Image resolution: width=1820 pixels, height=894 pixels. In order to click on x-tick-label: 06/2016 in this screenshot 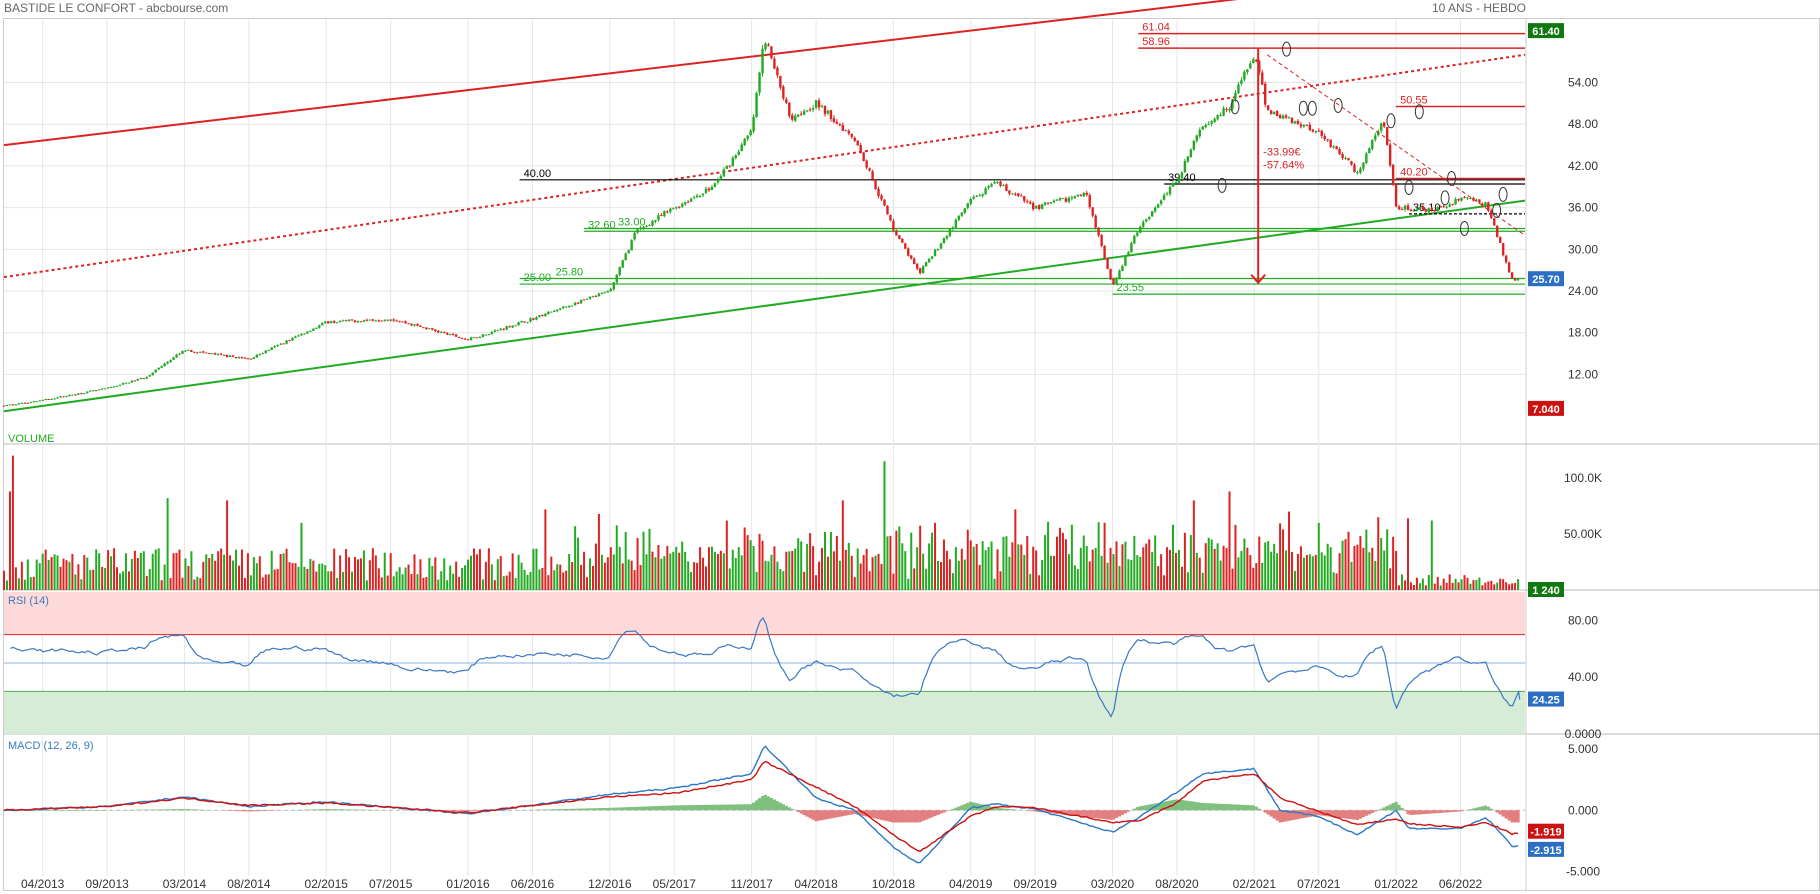, I will do `click(533, 884)`.